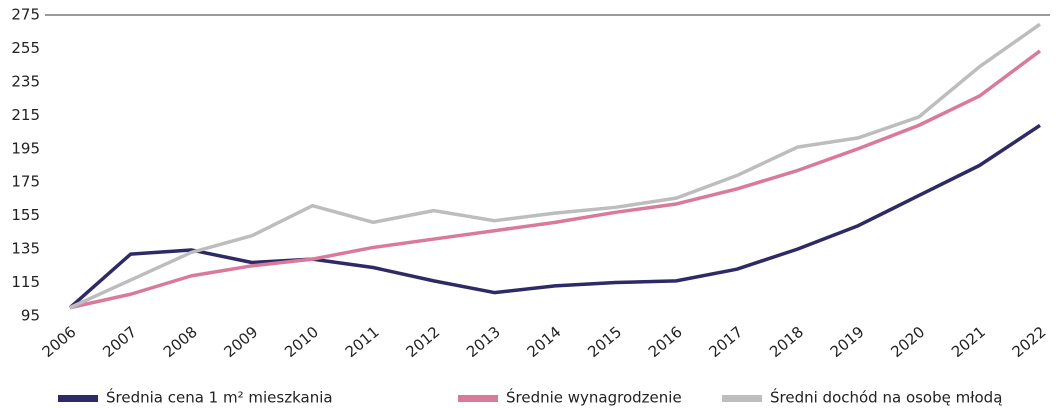 The height and width of the screenshot is (408, 1061). Describe the element at coordinates (25, 48) in the screenshot. I see `y-tick-label: 255` at that location.